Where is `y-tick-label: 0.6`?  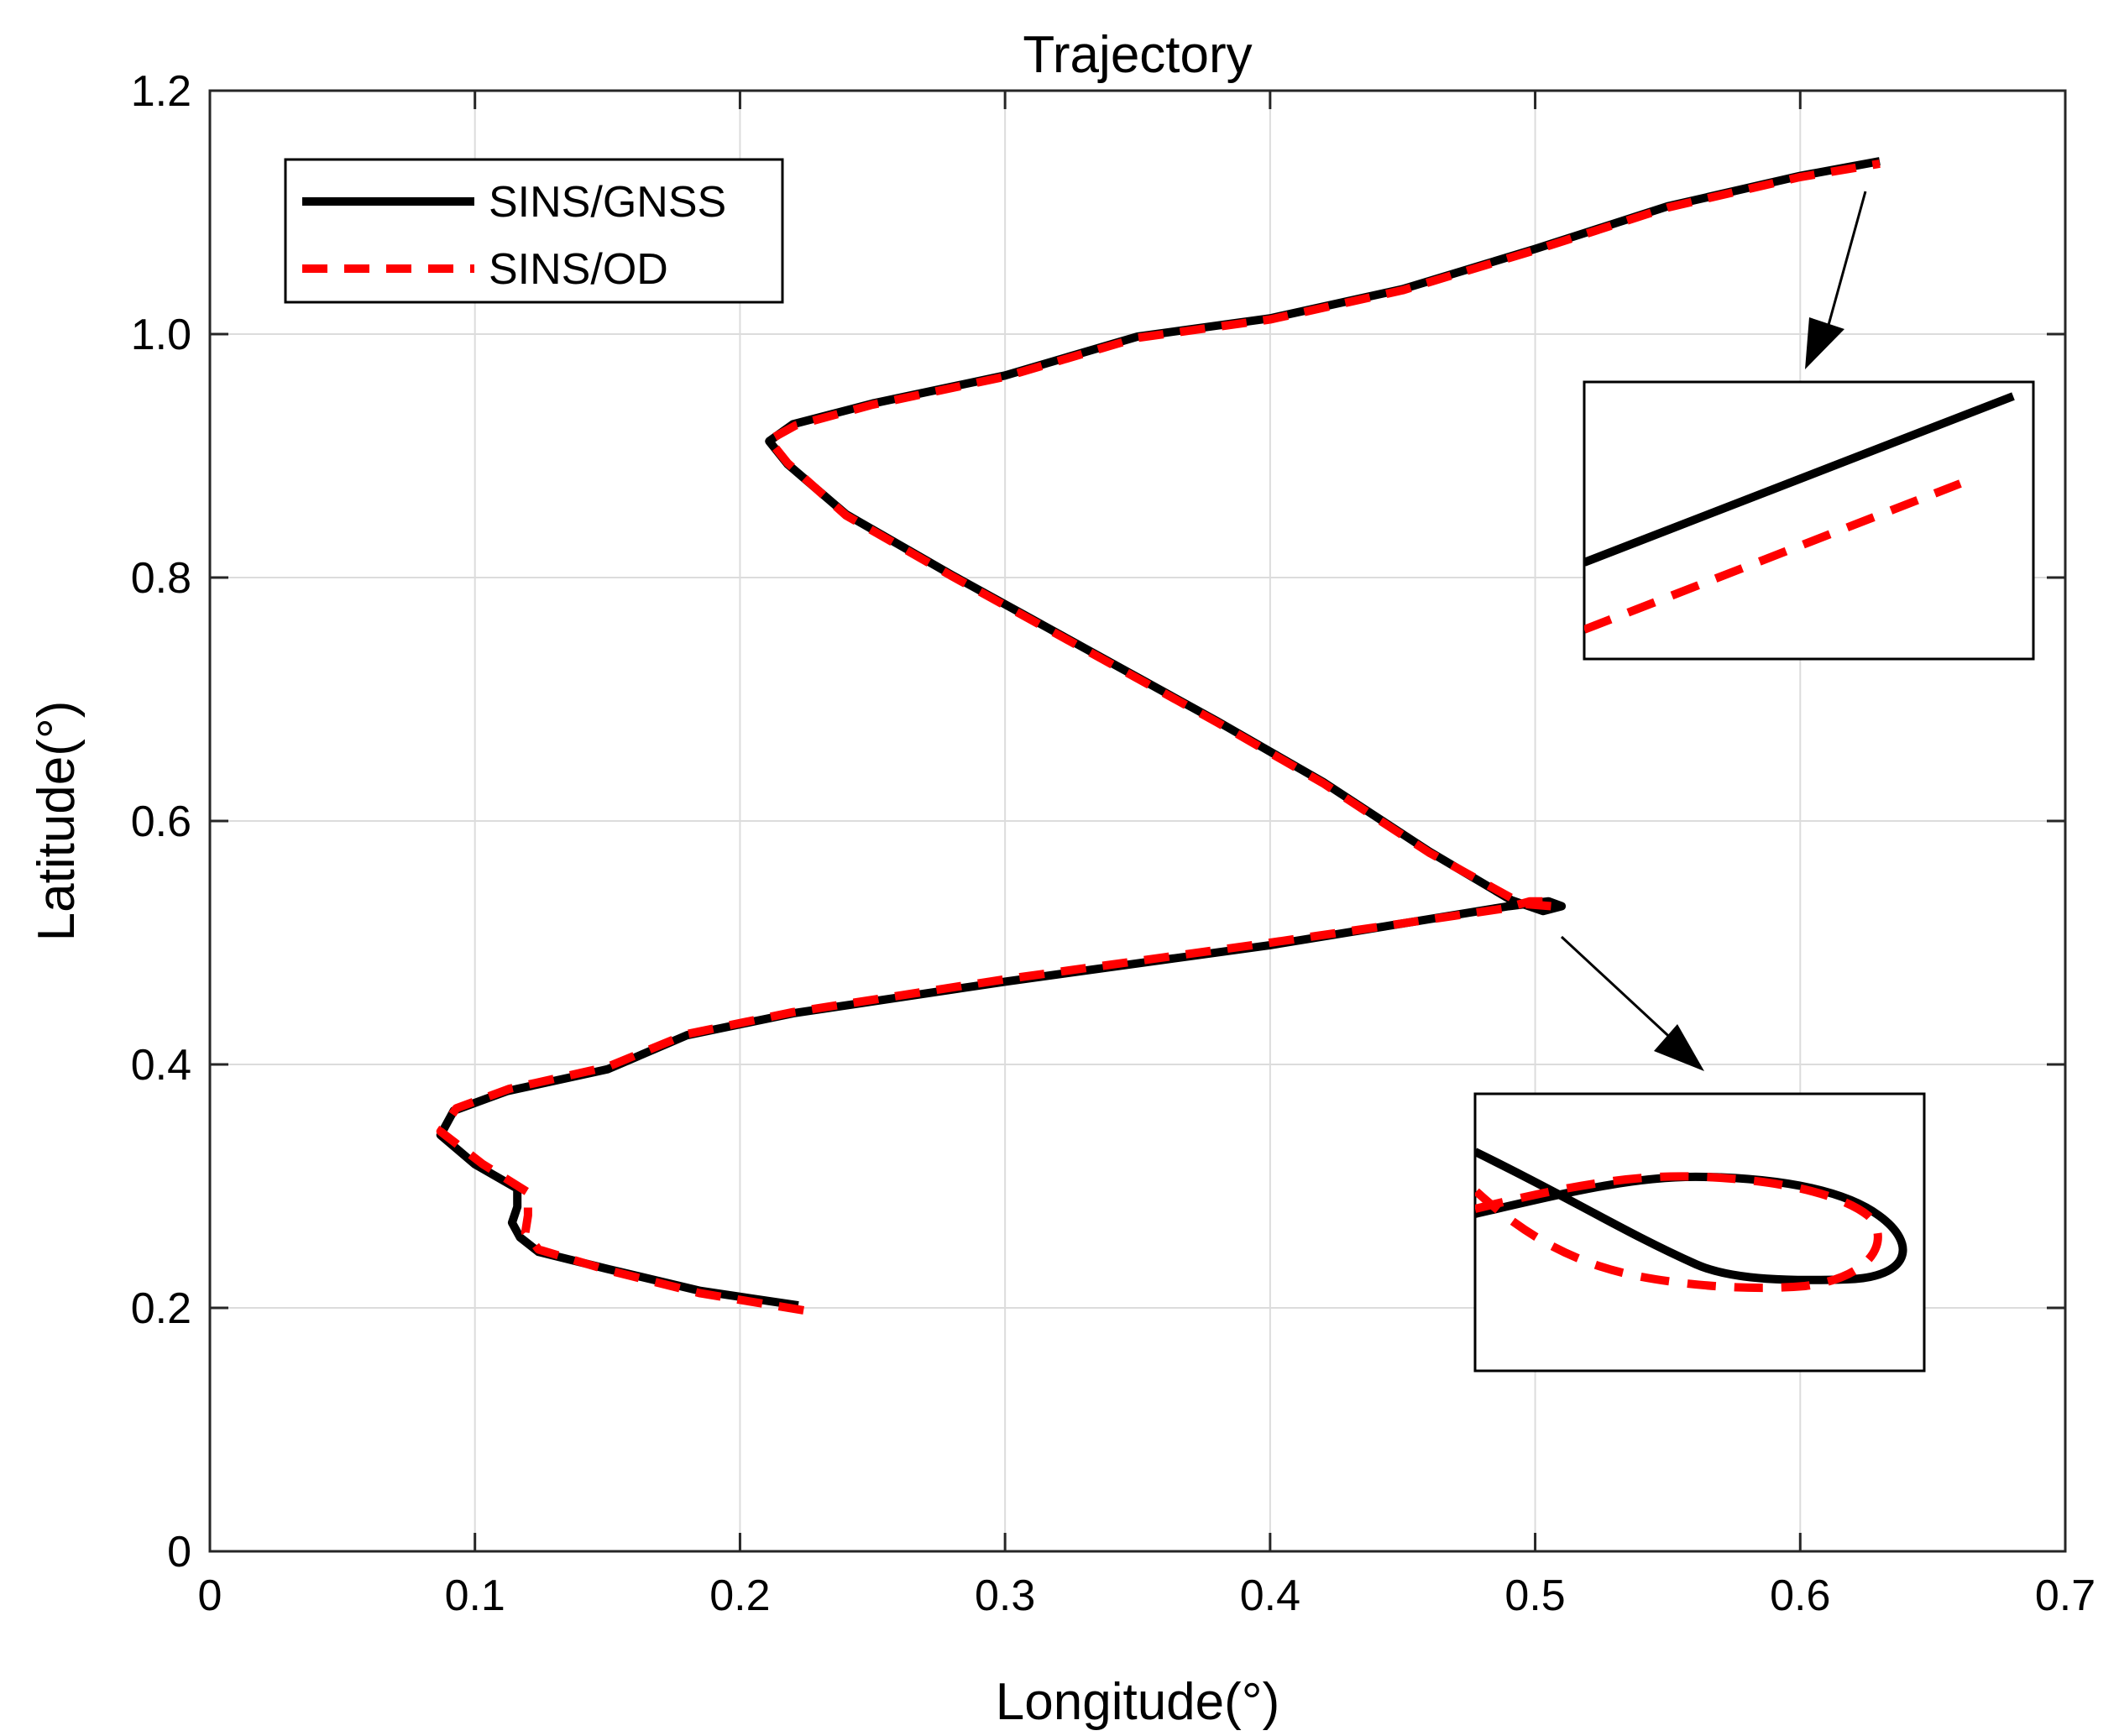
y-tick-label: 0.6 is located at coordinates (161, 821).